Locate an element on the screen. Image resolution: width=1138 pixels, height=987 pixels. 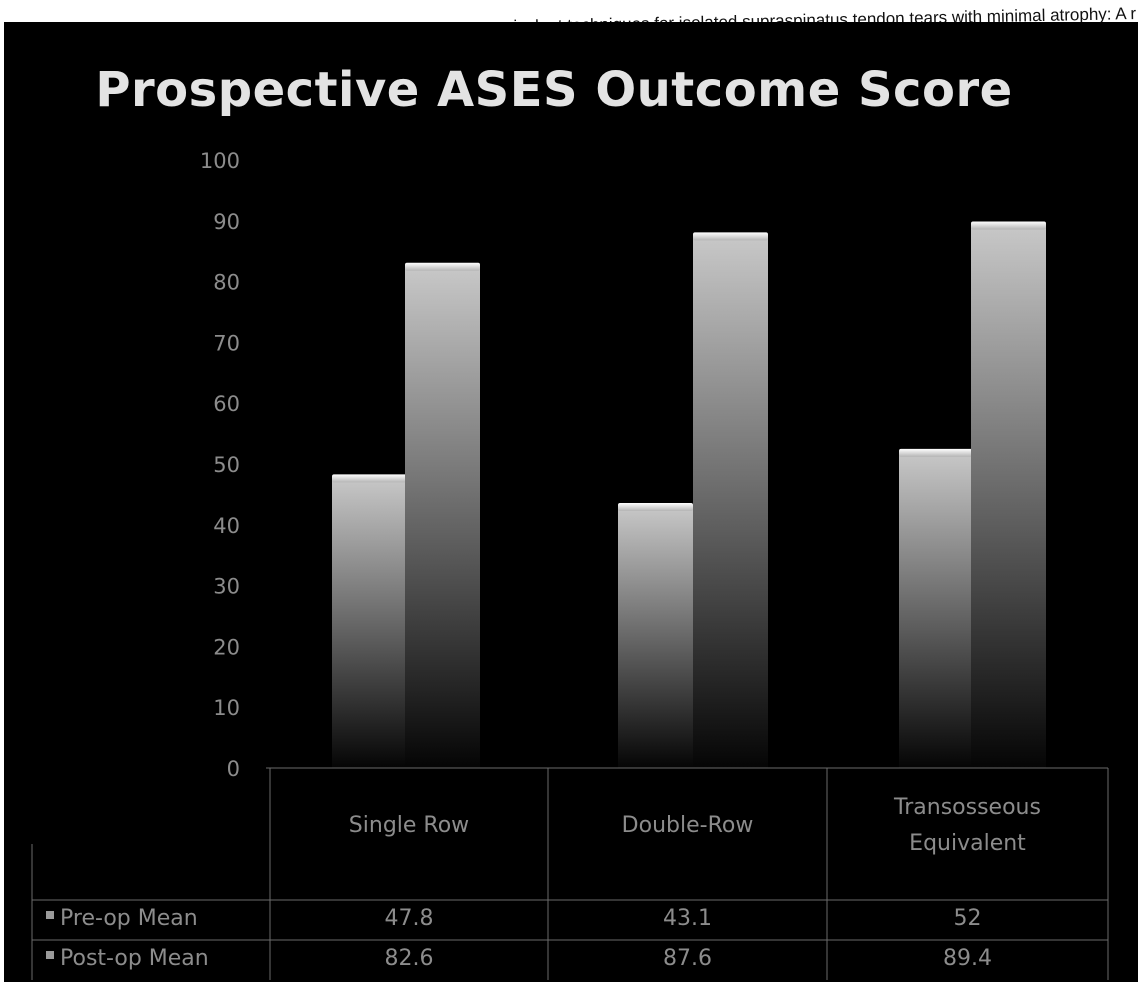
y-tick-label: 60 is located at coordinates (226, 404).